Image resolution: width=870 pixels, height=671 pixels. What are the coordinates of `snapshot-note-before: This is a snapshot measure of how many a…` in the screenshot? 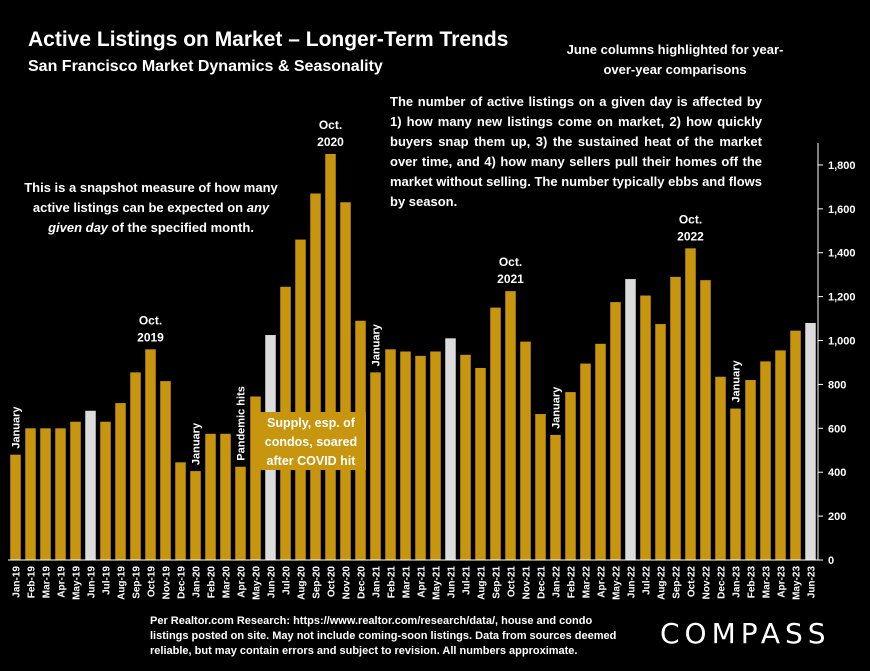 It's located at (151, 197).